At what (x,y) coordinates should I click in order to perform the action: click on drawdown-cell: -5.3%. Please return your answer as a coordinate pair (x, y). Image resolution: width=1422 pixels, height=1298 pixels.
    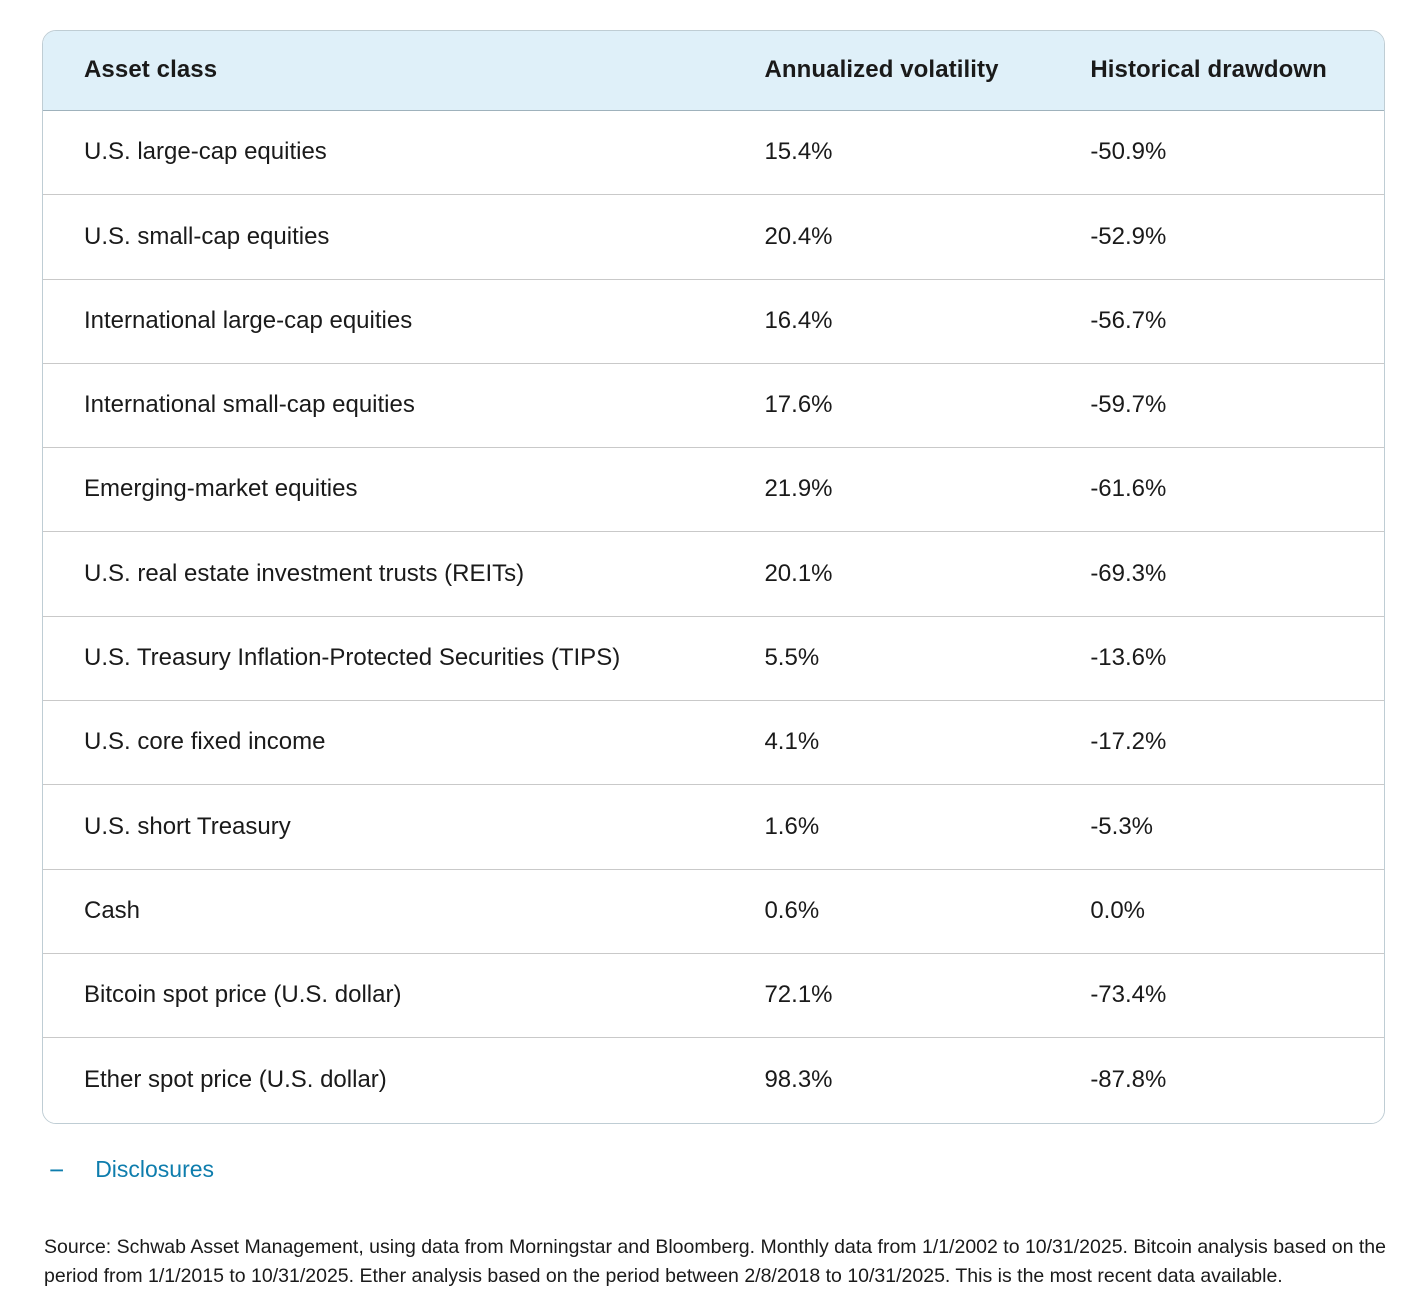
    Looking at the image, I should click on (1122, 826).